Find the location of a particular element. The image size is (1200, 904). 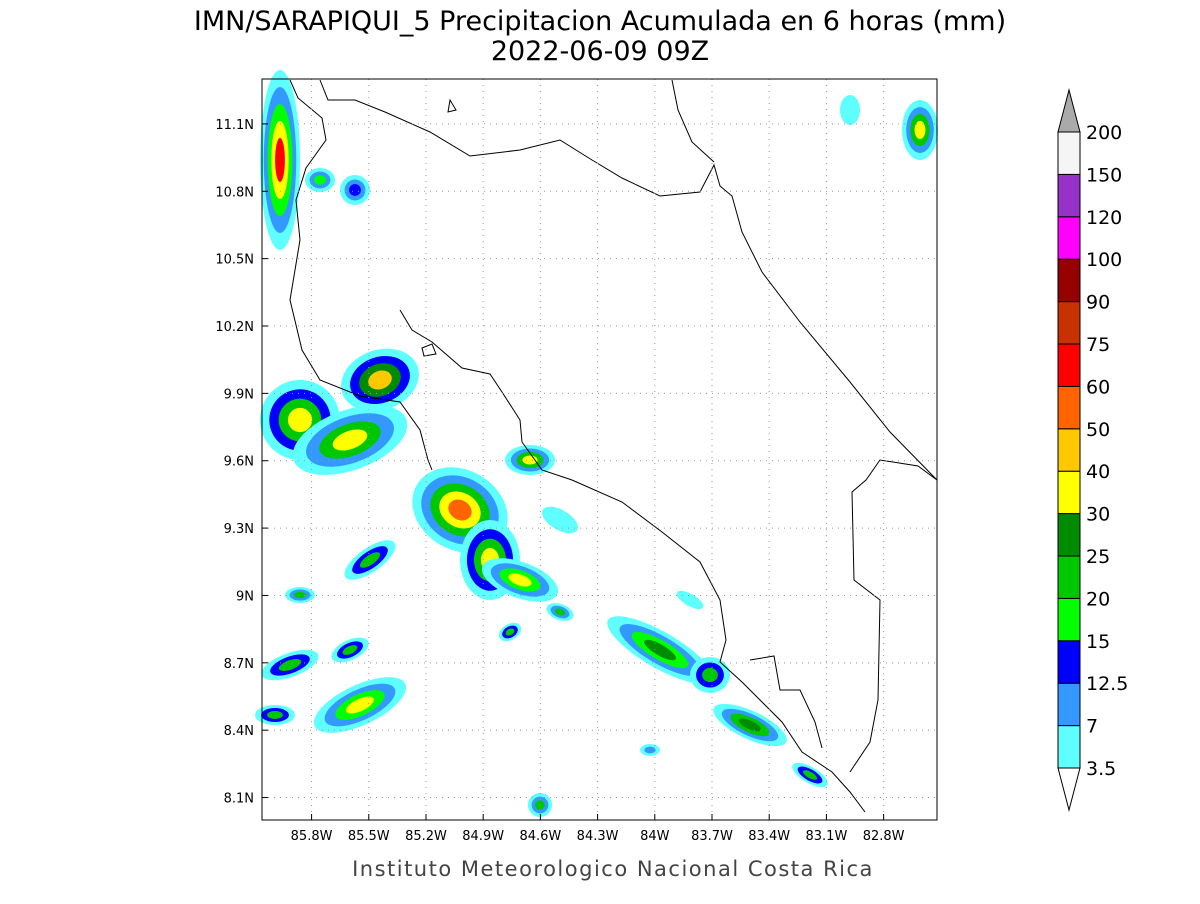

y-tick-label: 9N is located at coordinates (245, 596).